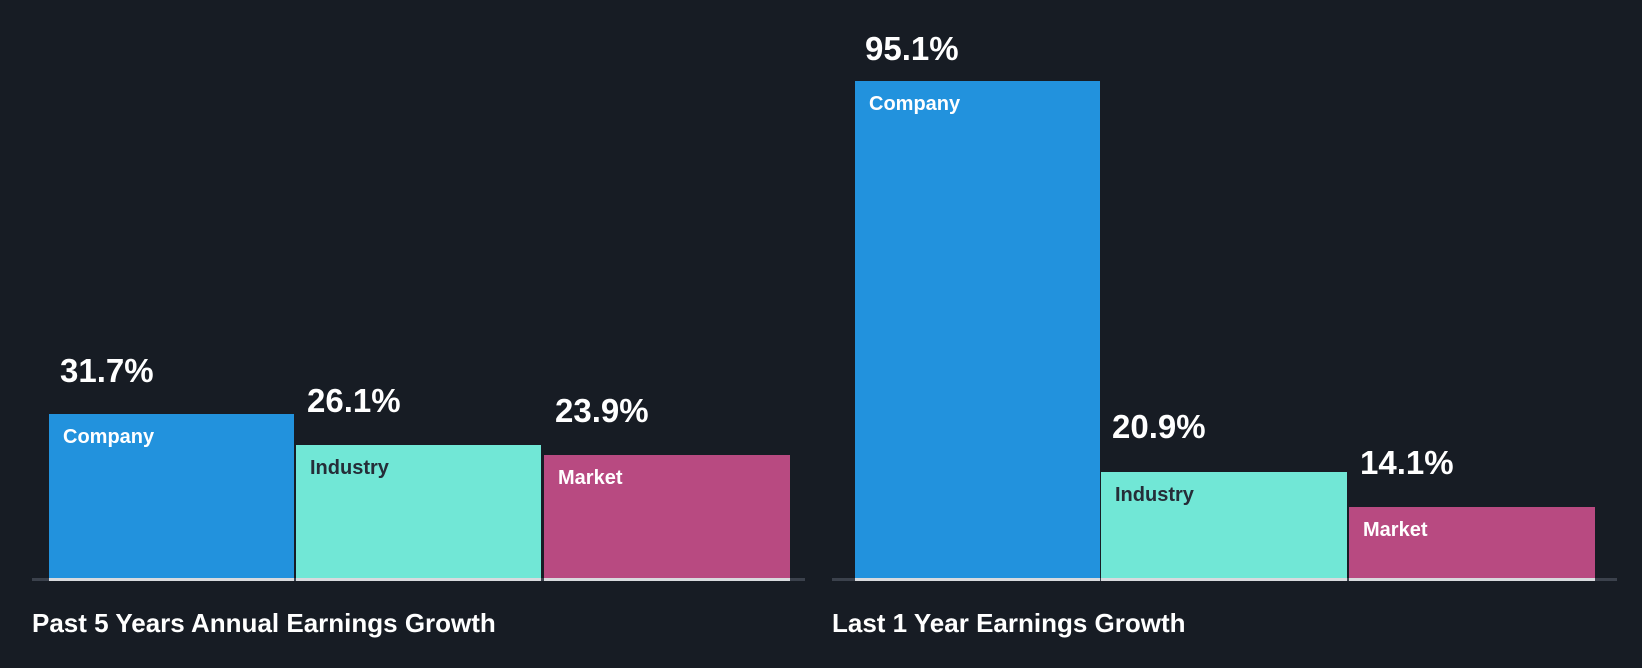  Describe the element at coordinates (602, 410) in the screenshot. I see `value-label-market: 23.9%` at that location.